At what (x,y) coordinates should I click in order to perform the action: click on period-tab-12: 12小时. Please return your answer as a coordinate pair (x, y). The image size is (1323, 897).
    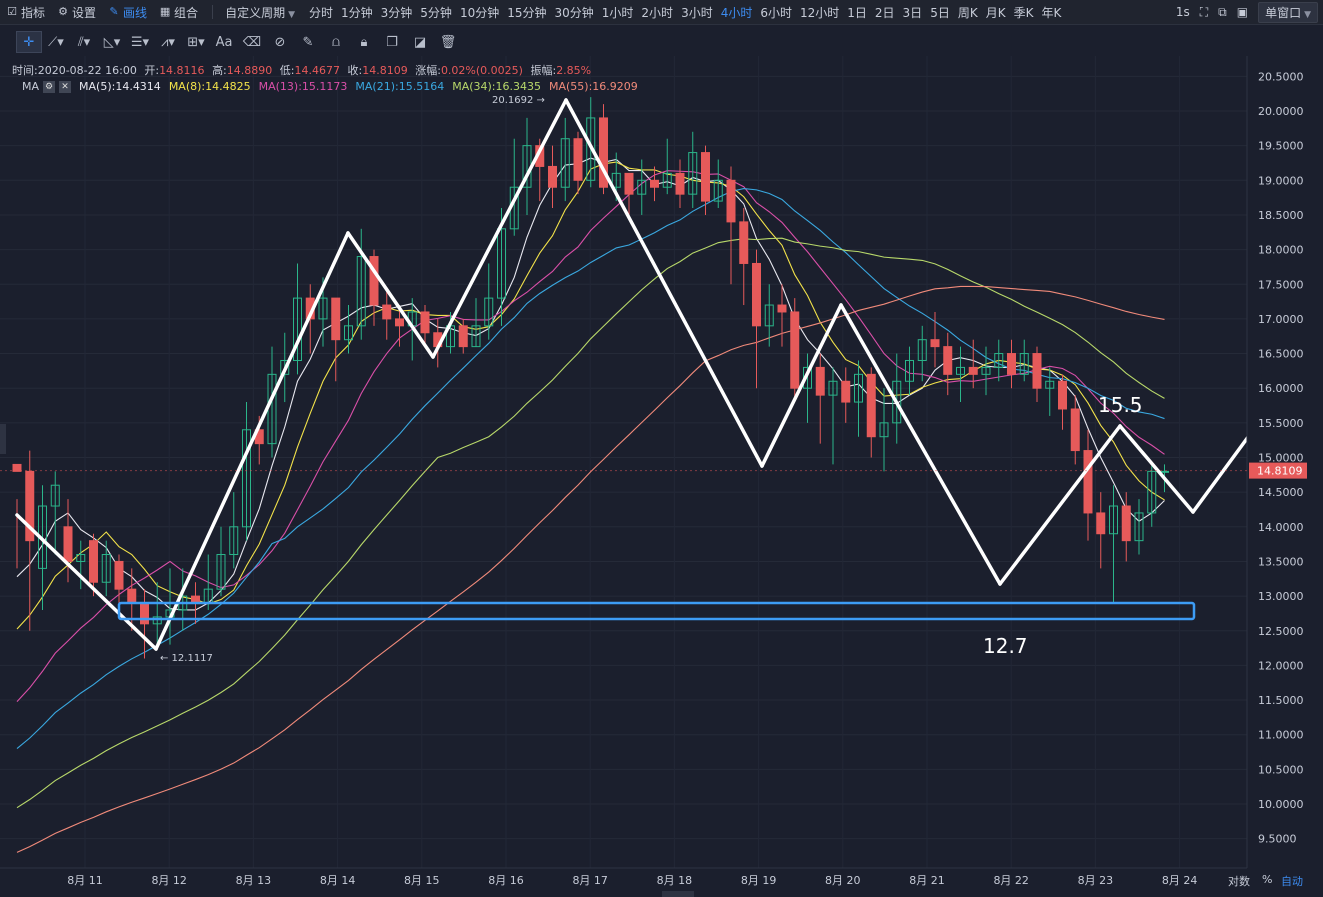
    Looking at the image, I should click on (819, 12).